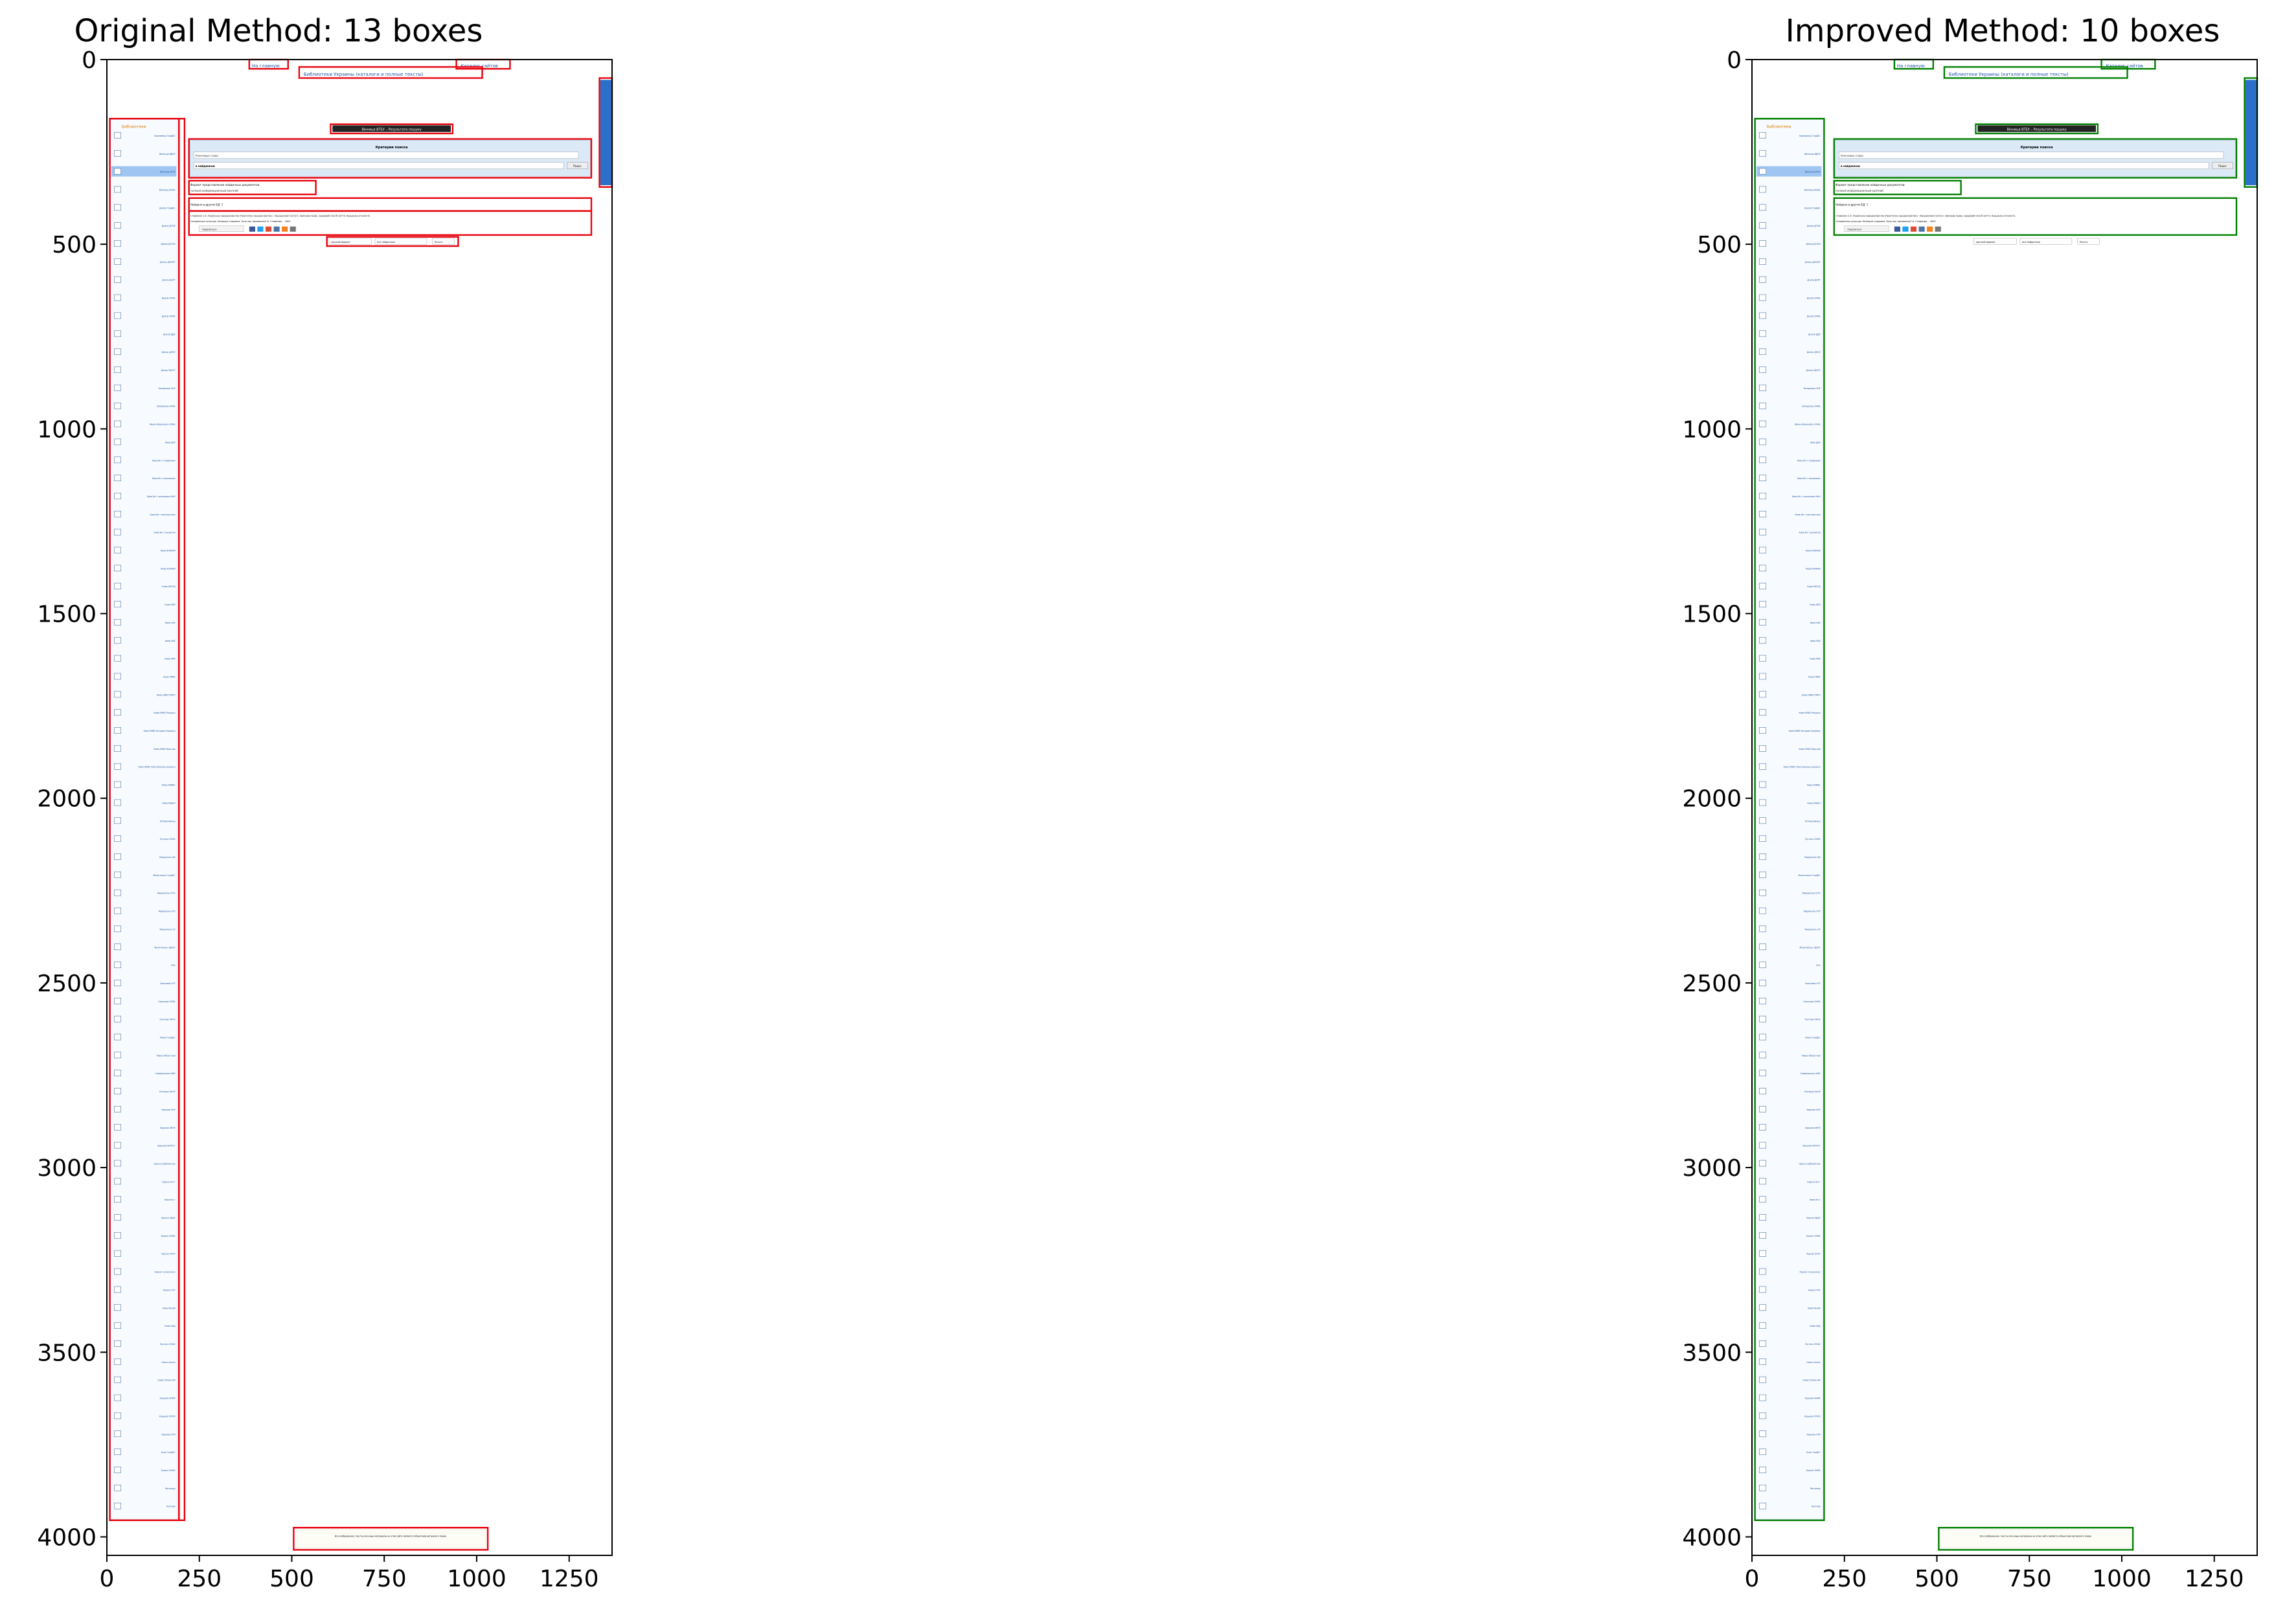 The height and width of the screenshot is (1624, 2274). I want to click on header-link: На главную, so click(1911, 66).